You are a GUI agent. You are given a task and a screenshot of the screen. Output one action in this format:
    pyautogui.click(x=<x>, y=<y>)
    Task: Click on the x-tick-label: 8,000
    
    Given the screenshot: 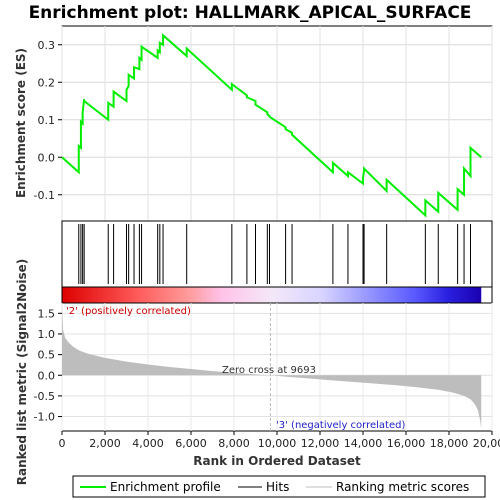 What is the action you would take?
    pyautogui.click(x=234, y=443)
    